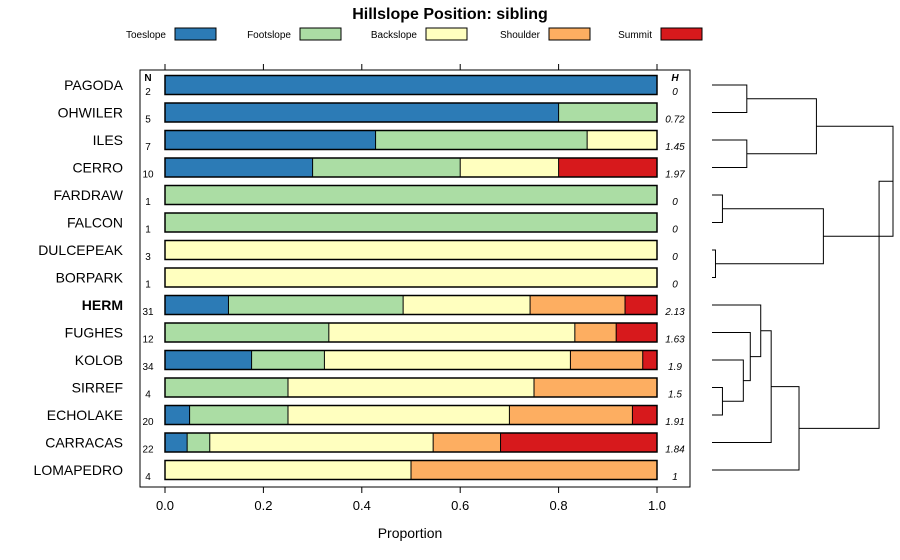 This screenshot has height=560, width=900. Describe the element at coordinates (148, 422) in the screenshot. I see `row-n-count: 20` at that location.